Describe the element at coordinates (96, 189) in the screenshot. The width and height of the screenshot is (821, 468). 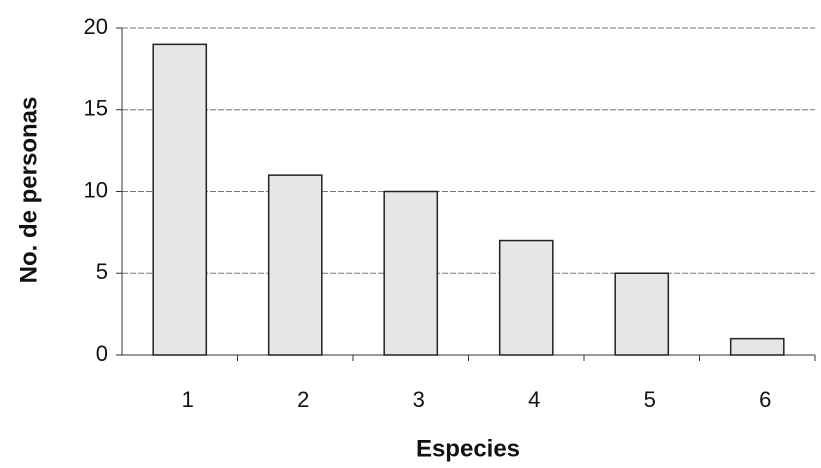
I see `y-tick-label: 10` at that location.